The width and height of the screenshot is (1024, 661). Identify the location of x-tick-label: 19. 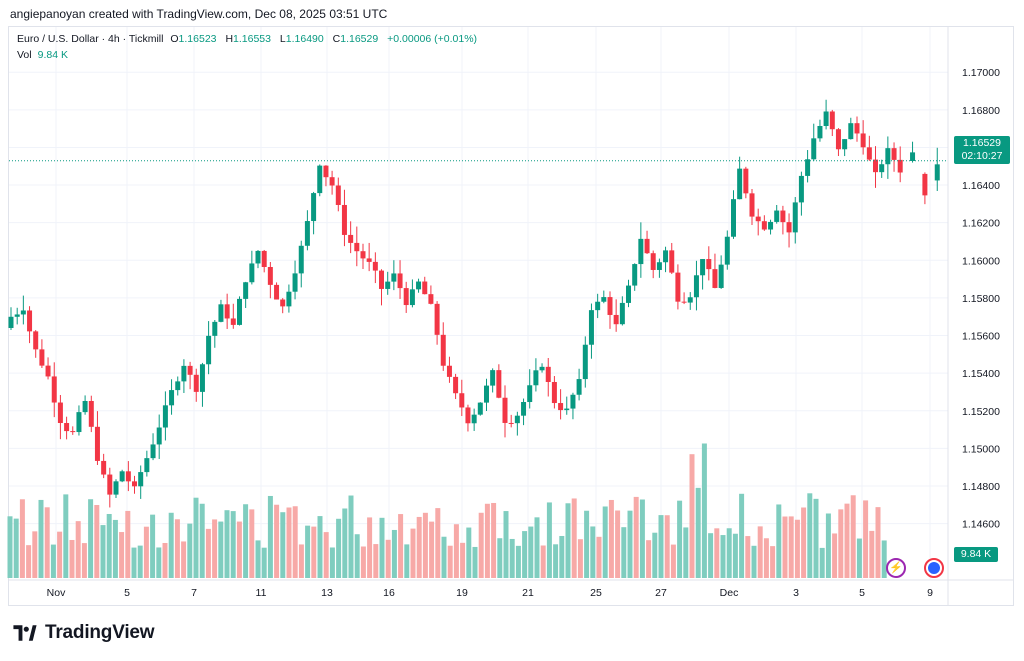
(462, 593).